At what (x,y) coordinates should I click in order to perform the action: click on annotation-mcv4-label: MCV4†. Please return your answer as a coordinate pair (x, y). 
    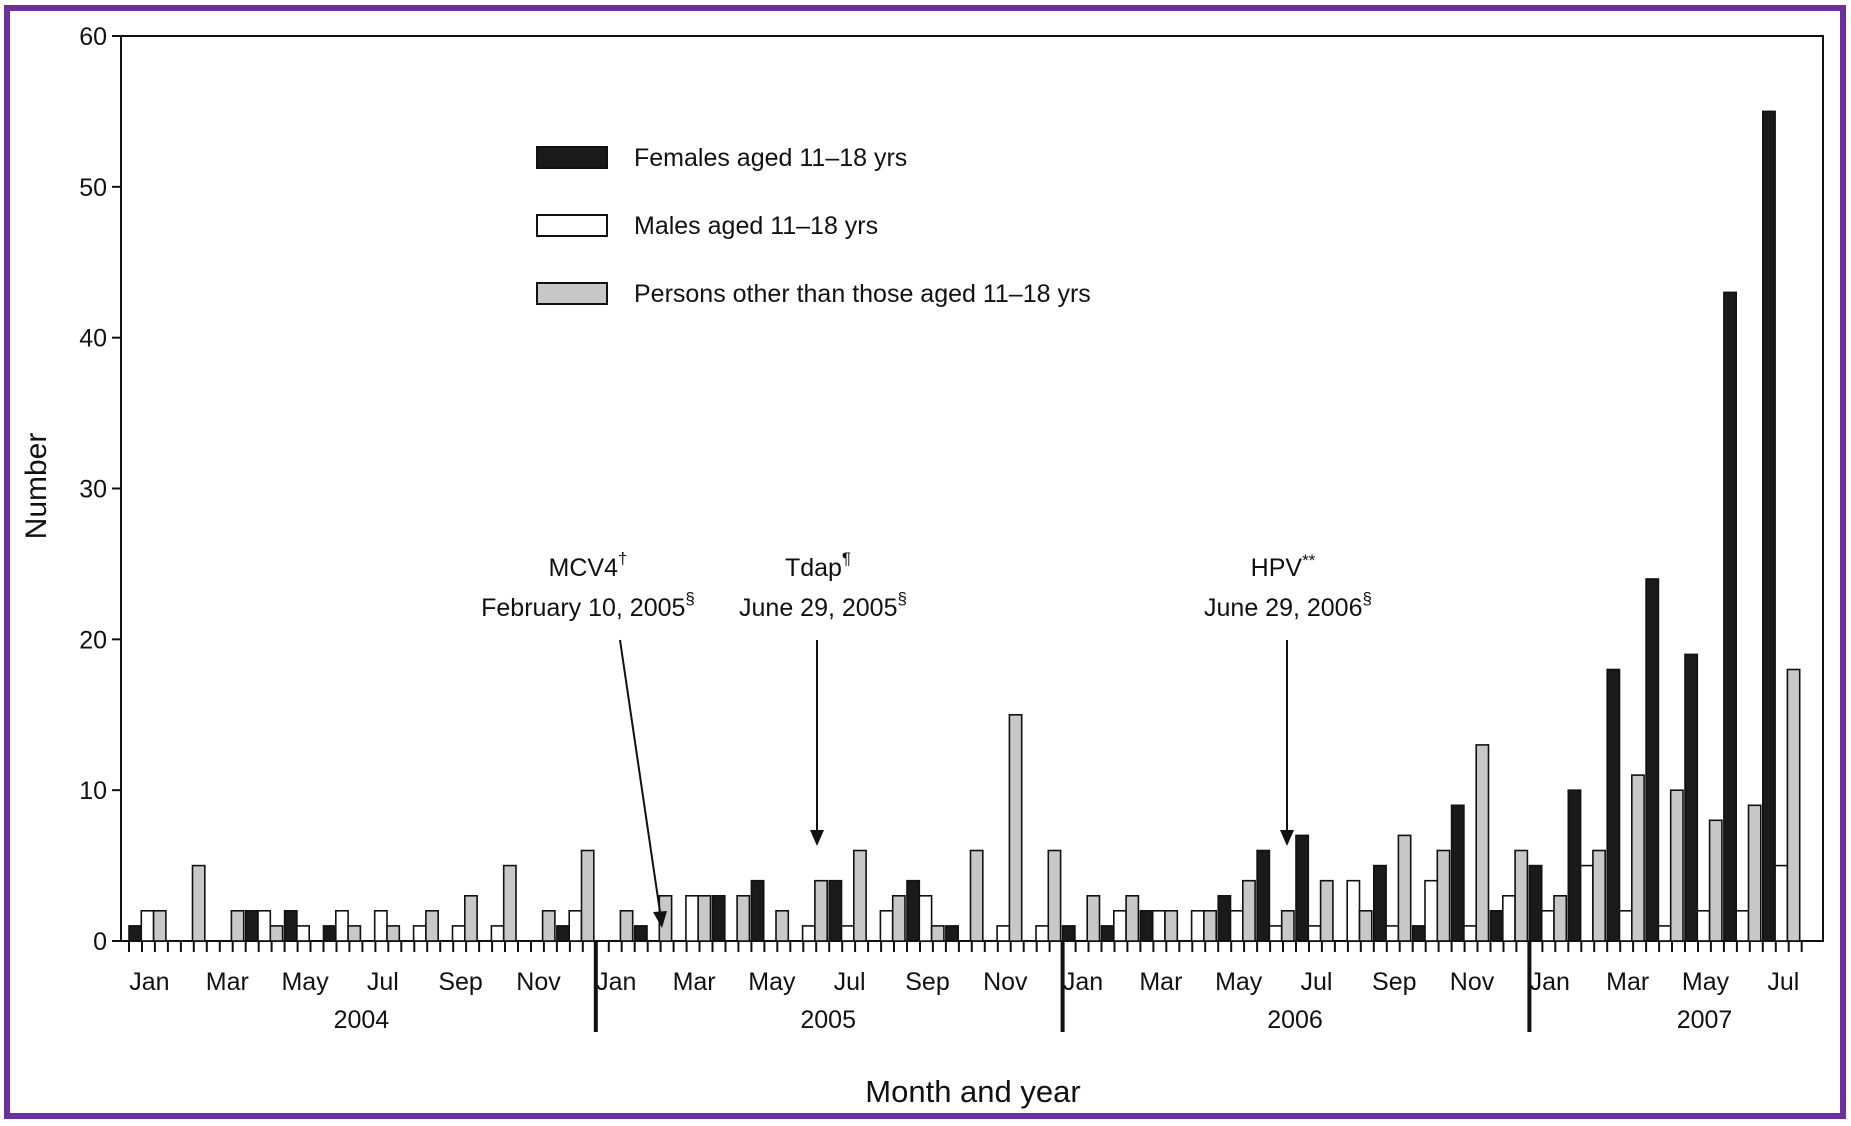
    Looking at the image, I should click on (588, 565).